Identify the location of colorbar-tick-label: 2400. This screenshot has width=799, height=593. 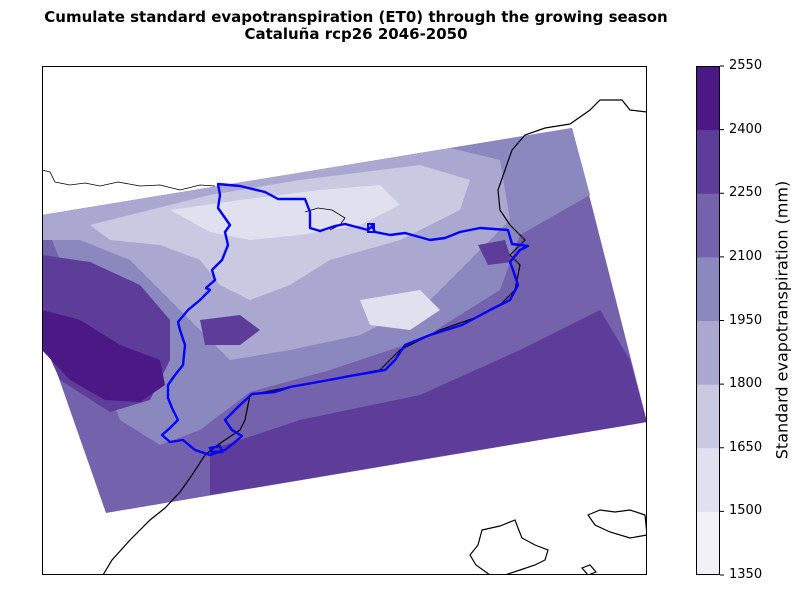
(746, 129).